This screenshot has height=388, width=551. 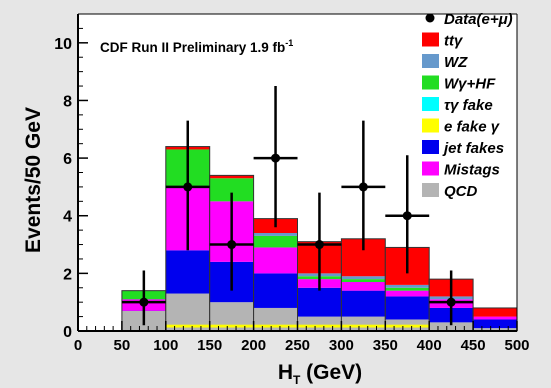 I want to click on y-tick-label: 8, so click(x=67, y=101).